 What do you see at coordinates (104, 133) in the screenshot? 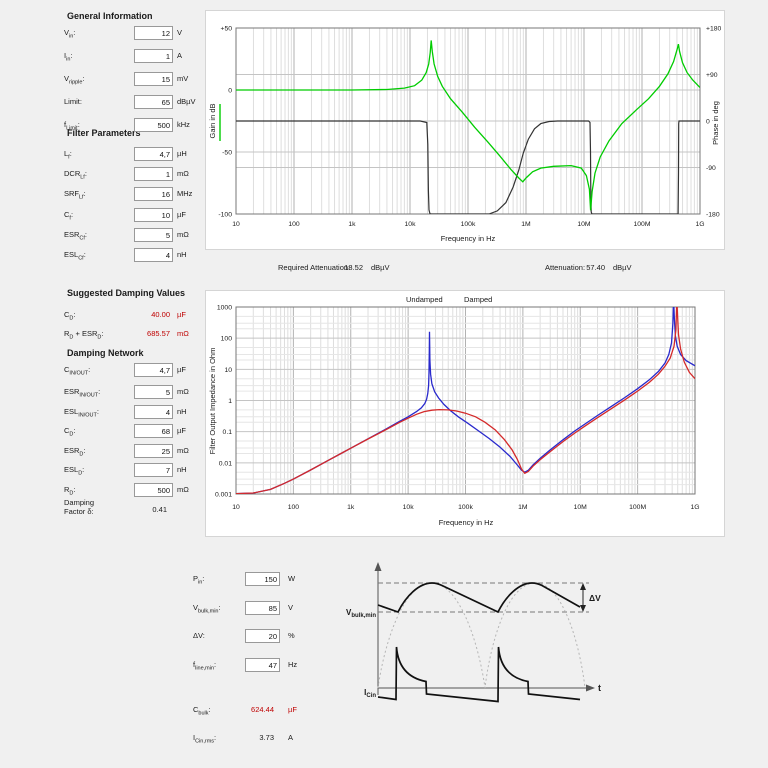
I see `filter-params-heading: Filter Parameters` at bounding box center [104, 133].